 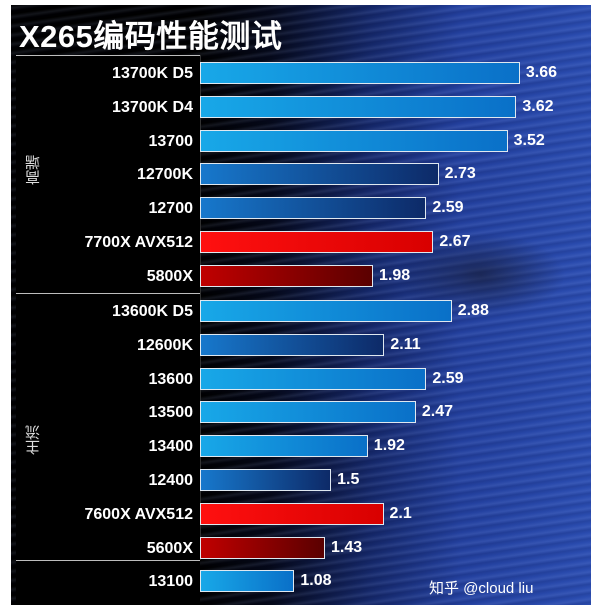 I want to click on bar-label: 5800X, so click(x=169, y=276).